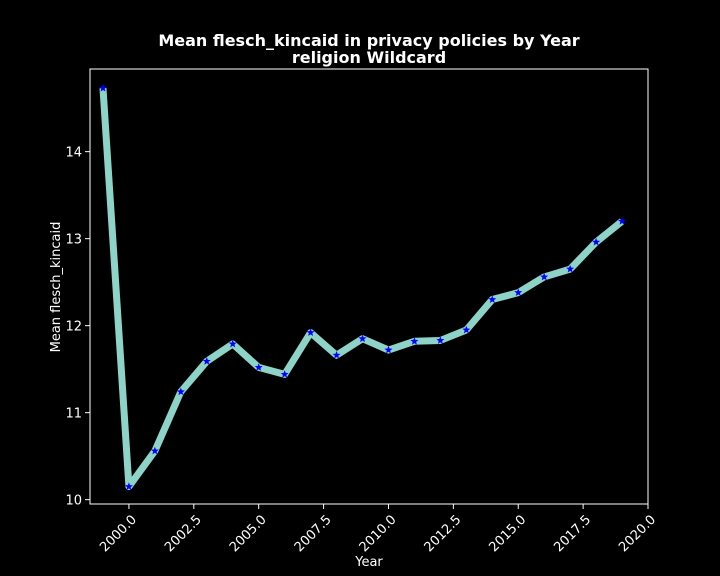 The image size is (720, 576). What do you see at coordinates (73, 414) in the screenshot?
I see `y-tick-label: 11` at bounding box center [73, 414].